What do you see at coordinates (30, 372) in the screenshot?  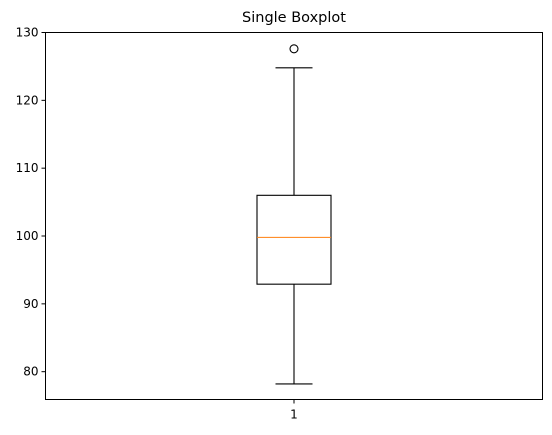 I see `y-tick-label: 80` at bounding box center [30, 372].